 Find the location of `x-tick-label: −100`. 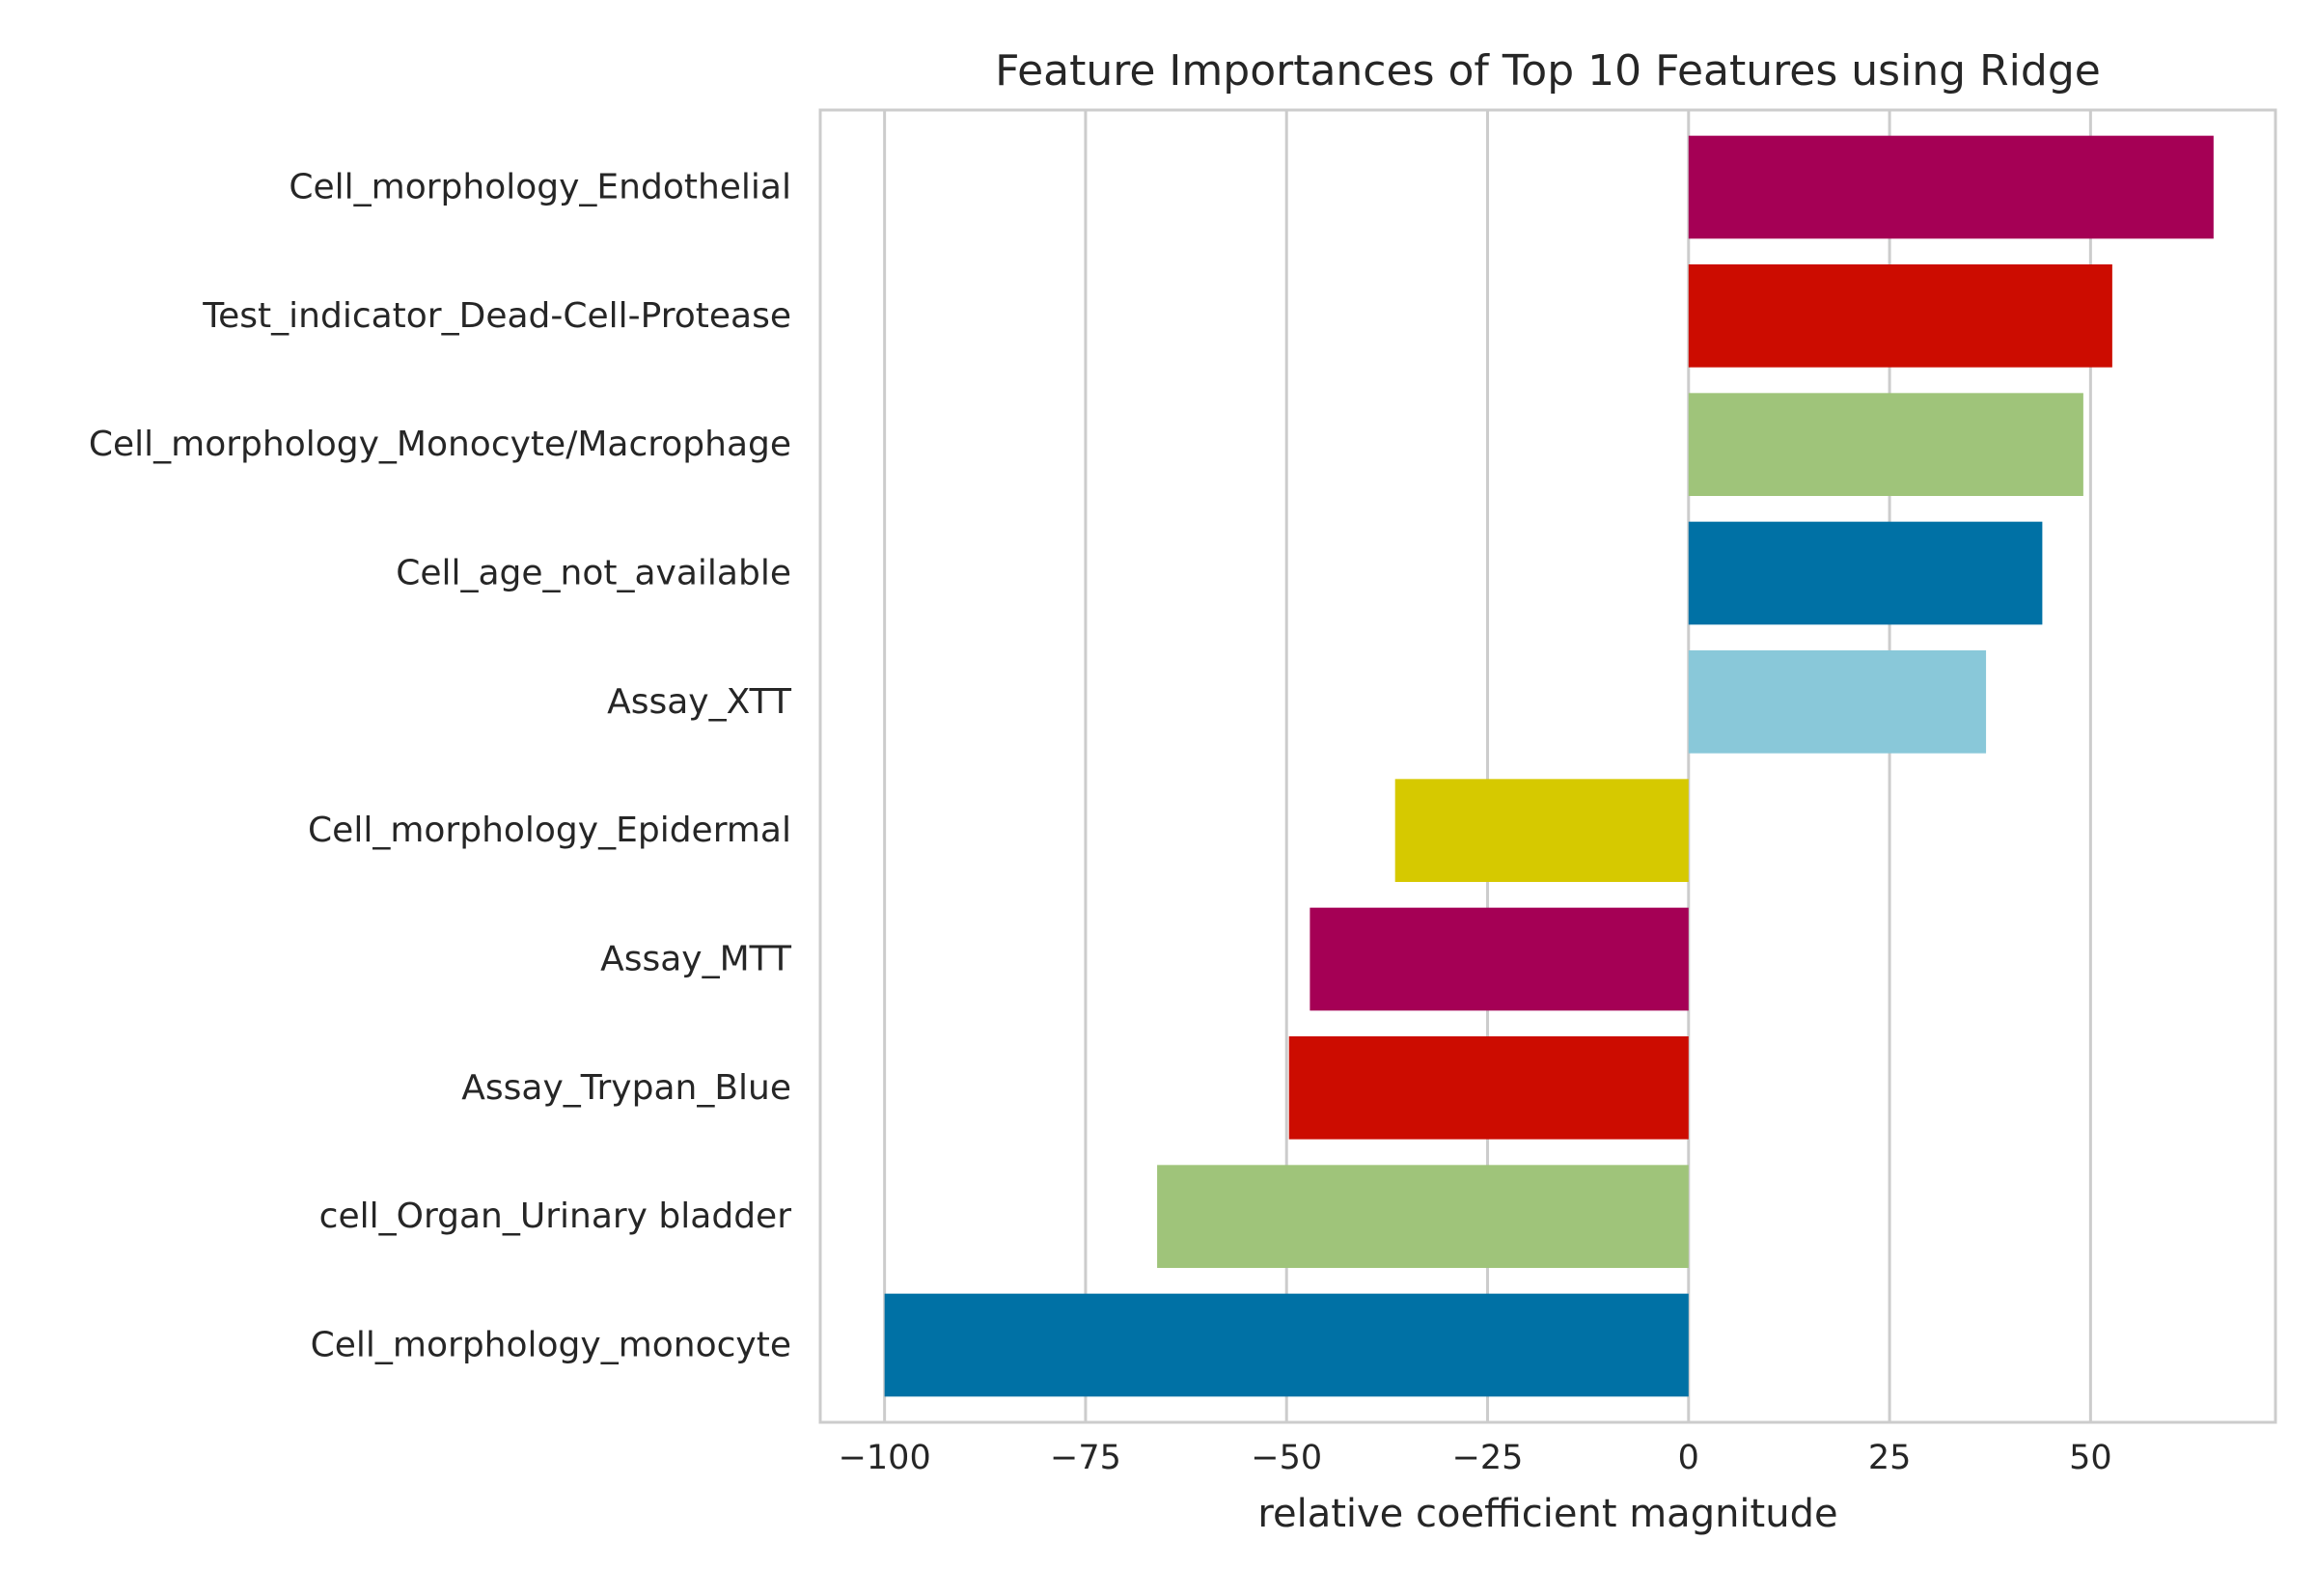

x-tick-label: −100 is located at coordinates (885, 1458).